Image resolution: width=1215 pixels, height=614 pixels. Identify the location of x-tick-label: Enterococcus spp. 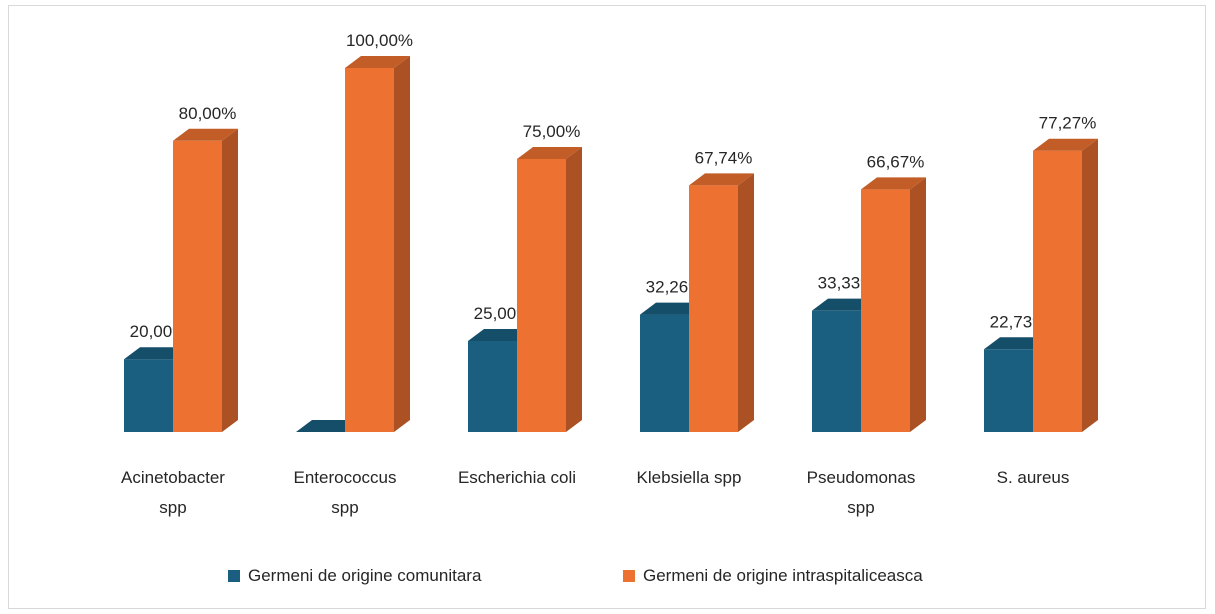
(345, 492).